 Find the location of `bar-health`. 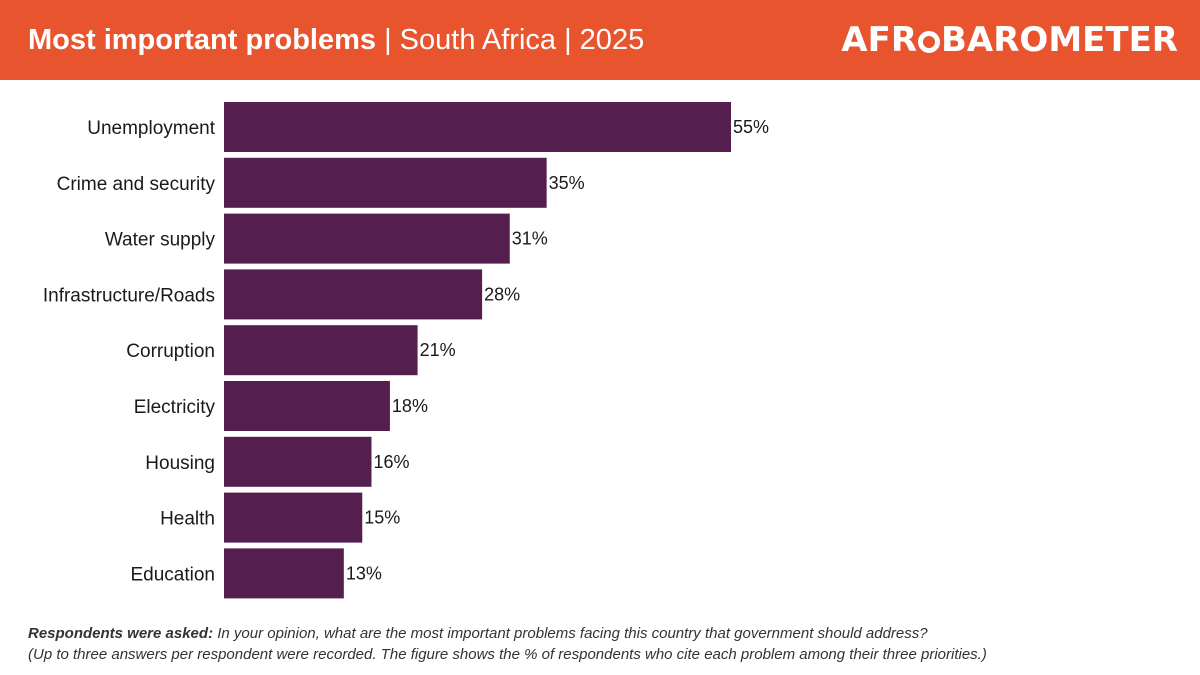

bar-health is located at coordinates (293, 517).